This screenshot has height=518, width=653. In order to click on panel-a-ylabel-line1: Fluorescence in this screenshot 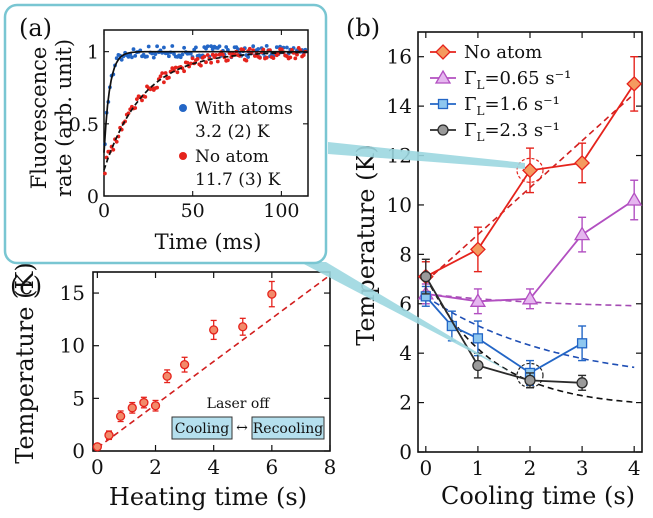, I will do `click(39, 118)`.